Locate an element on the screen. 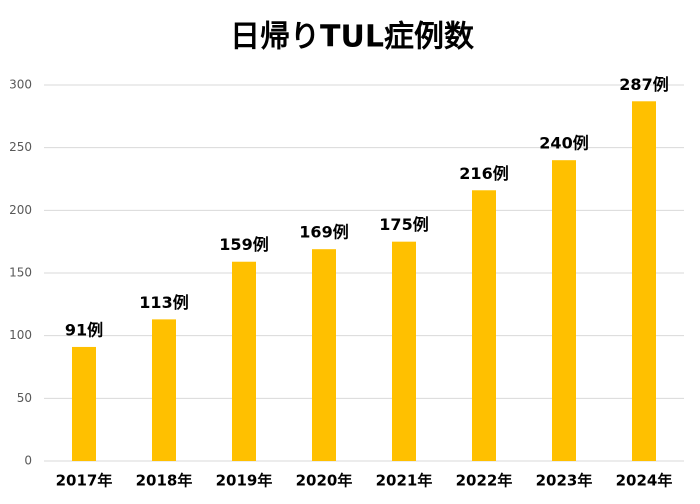  x-tick-label: 2020年 is located at coordinates (324, 481).